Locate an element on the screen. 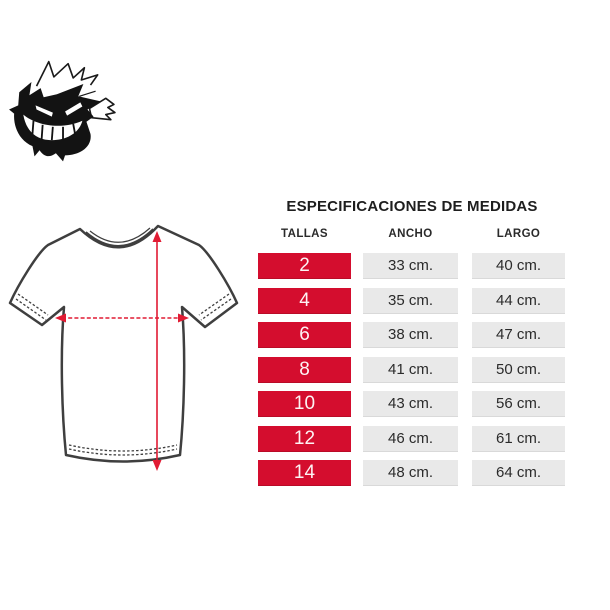  table-row: 4 35 cm. 44 cm. is located at coordinates (412, 300).